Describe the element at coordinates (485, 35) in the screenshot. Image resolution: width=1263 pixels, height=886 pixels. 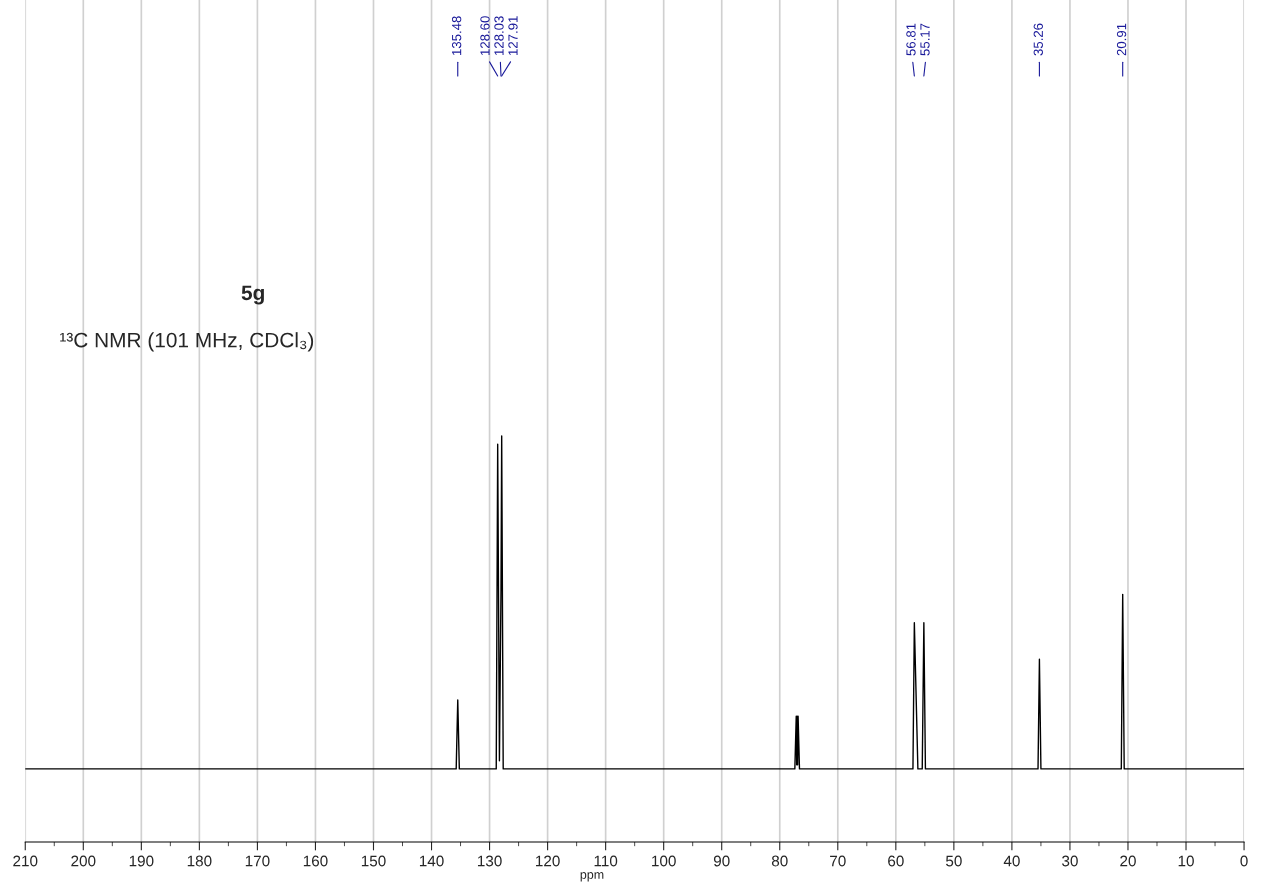
I see `annotation: 128.60` at that location.